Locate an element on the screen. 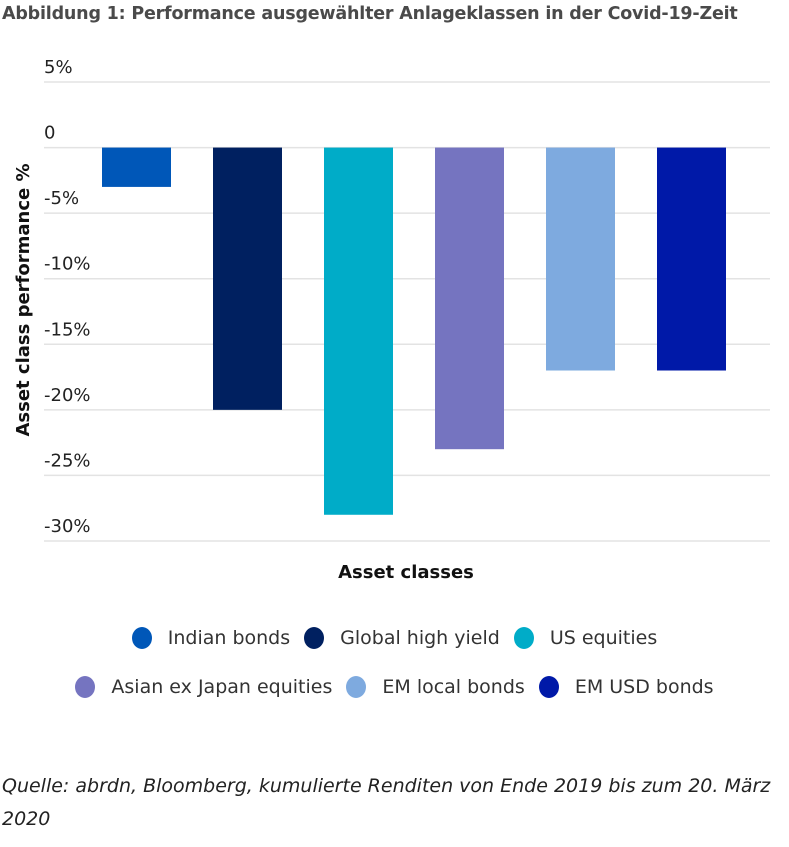 The image size is (789, 847). legend-item: EM USD bonds is located at coordinates (626, 687).